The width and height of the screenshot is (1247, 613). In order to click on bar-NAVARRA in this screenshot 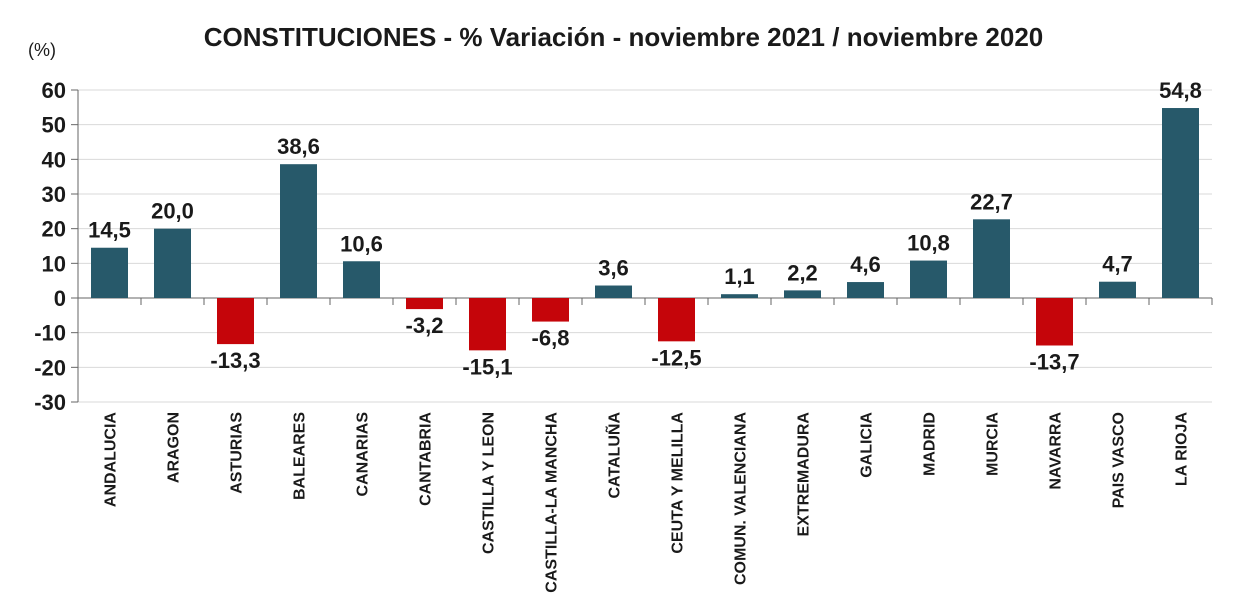, I will do `click(1054, 322)`.